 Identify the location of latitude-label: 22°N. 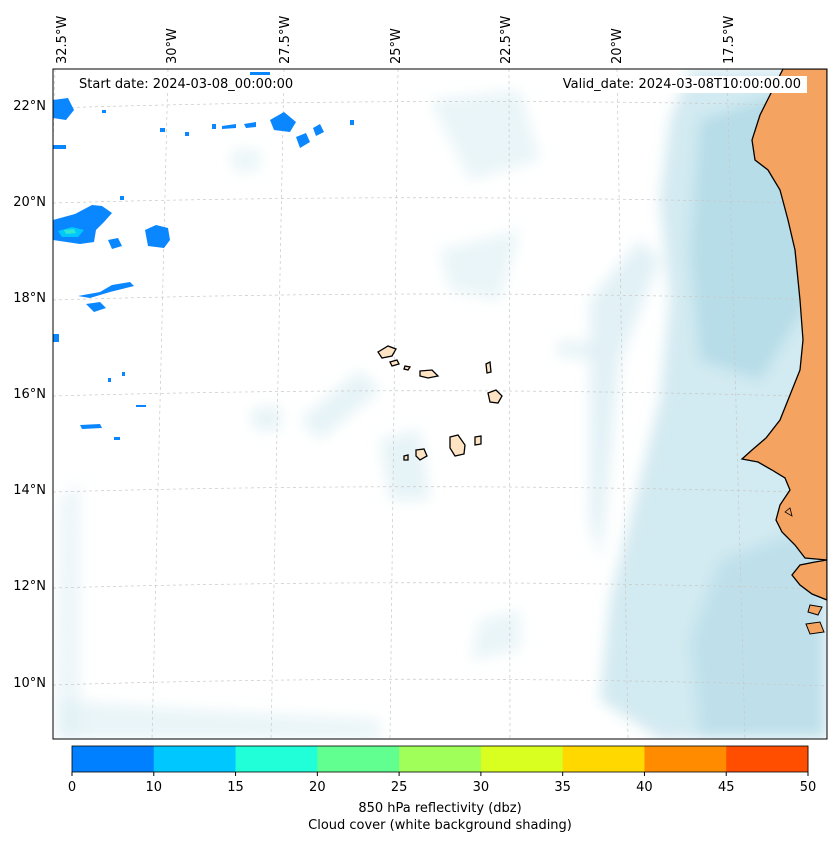
(29, 106).